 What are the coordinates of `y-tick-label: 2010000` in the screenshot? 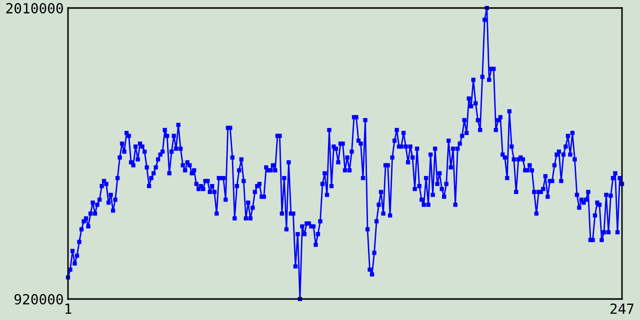 It's located at (34, 8).